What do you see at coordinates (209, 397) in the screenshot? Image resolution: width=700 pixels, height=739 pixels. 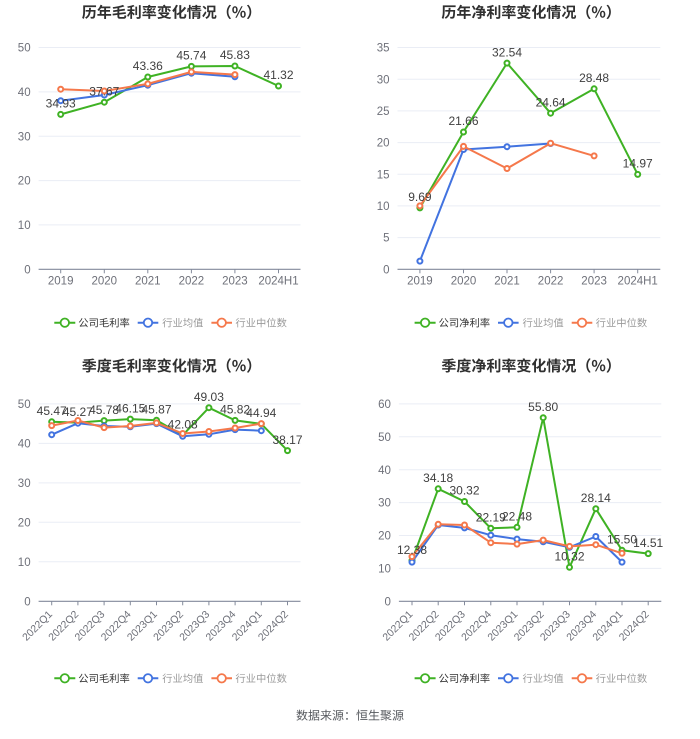 I see `svg-text: 49.03` at bounding box center [209, 397].